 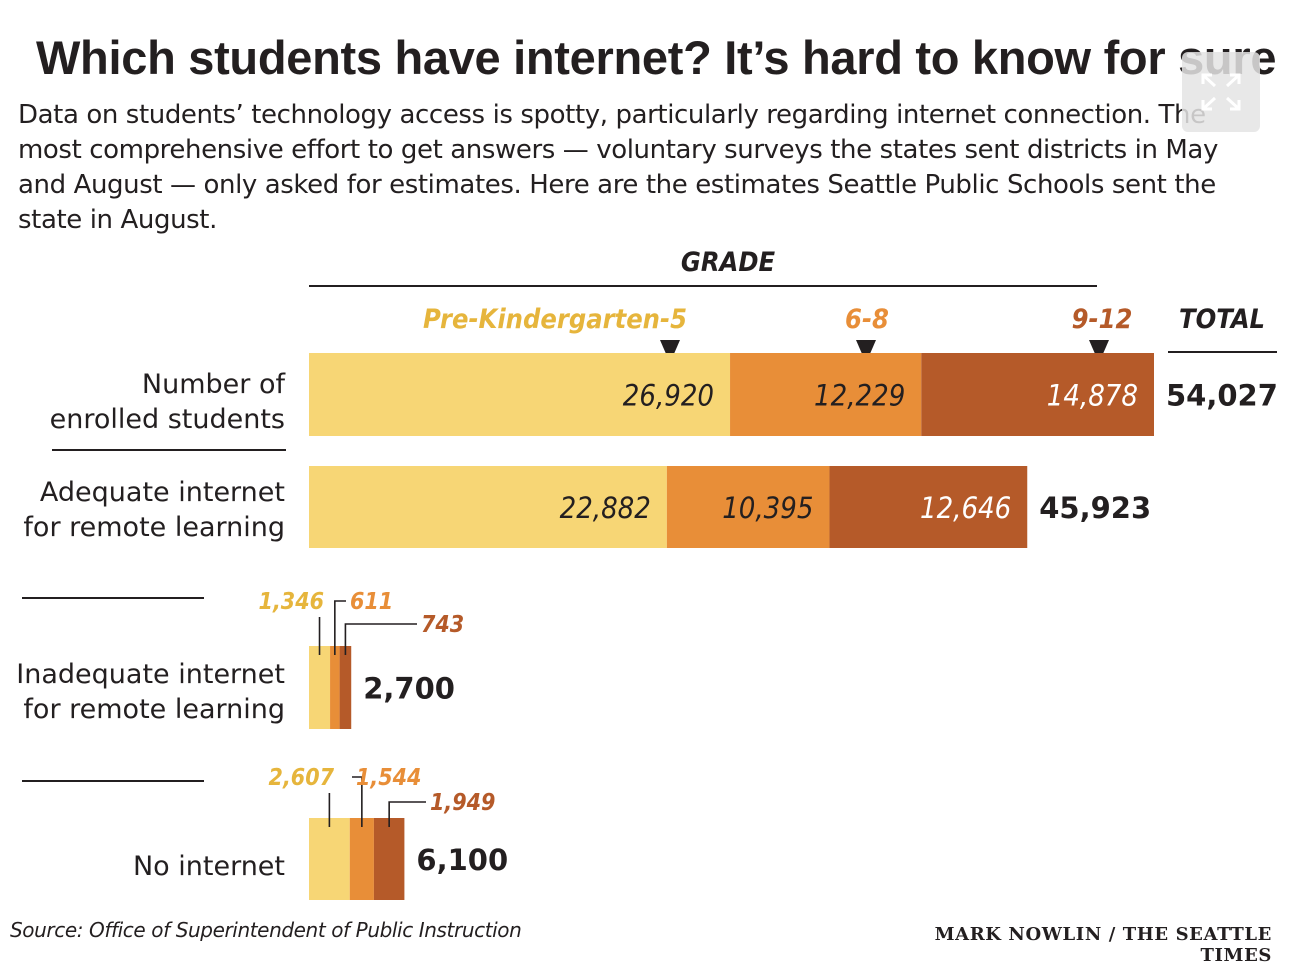 I want to click on data-label-4-2: 1,544, so click(x=388, y=778).